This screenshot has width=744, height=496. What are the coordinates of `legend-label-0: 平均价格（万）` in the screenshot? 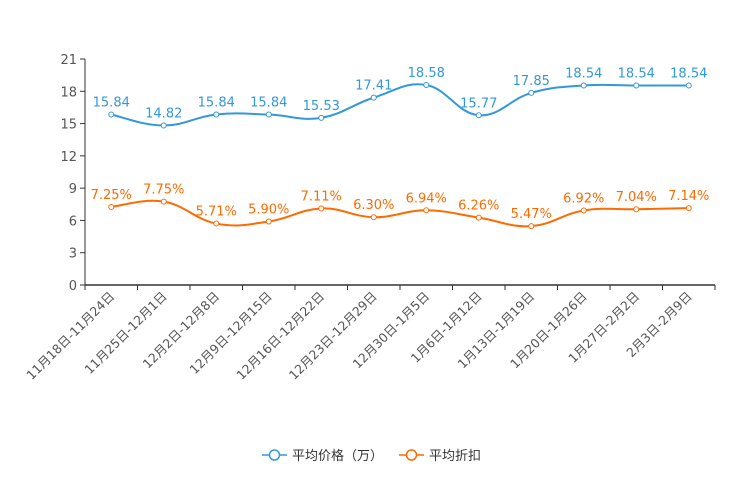 It's located at (337, 456).